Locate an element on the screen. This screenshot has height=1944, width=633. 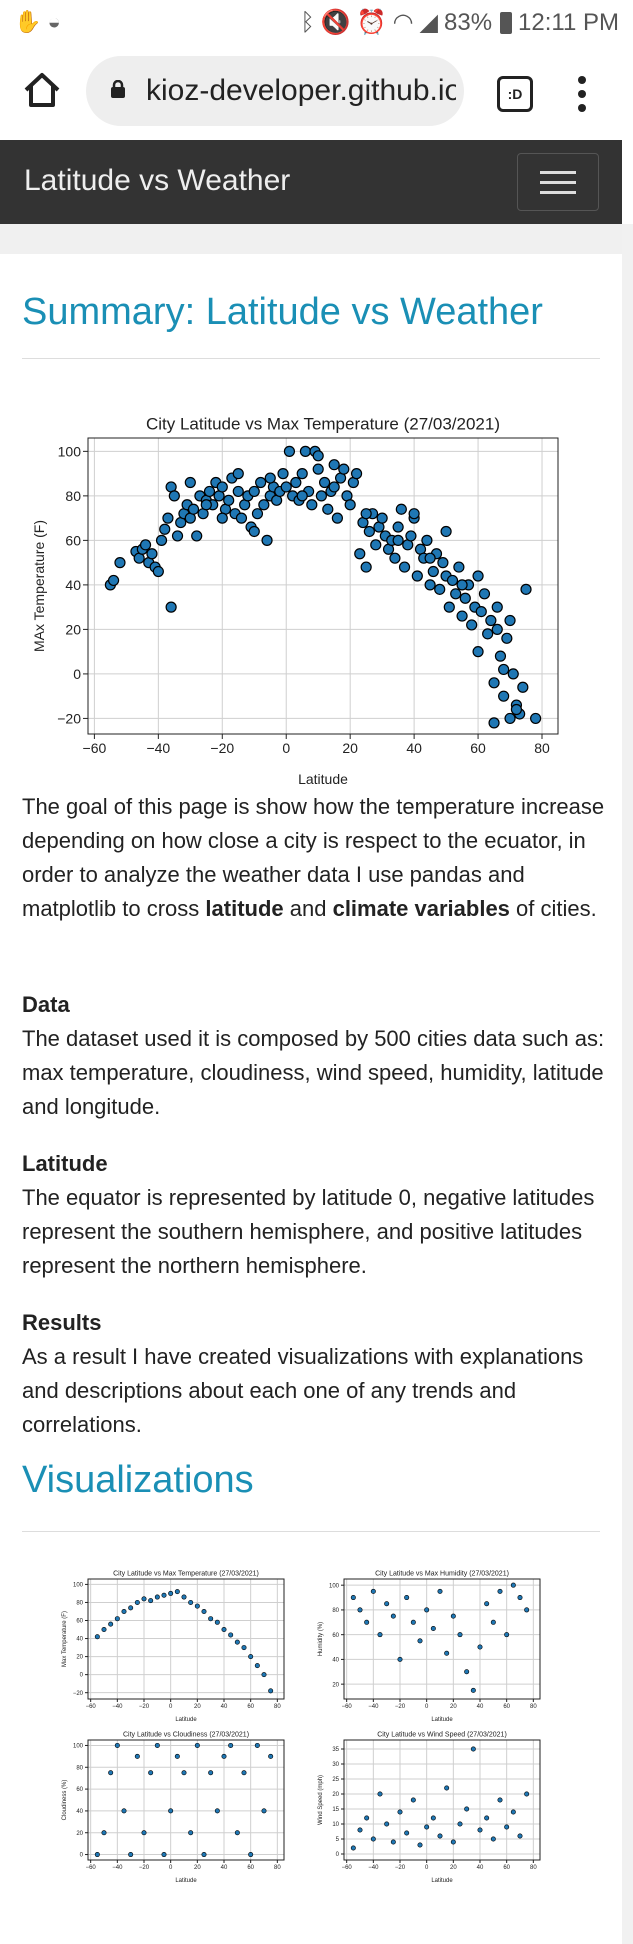
status-icons: ᛒ 🔇 ⏰ ◠ ◢ 83% 12:11 PM is located at coordinates (459, 22).